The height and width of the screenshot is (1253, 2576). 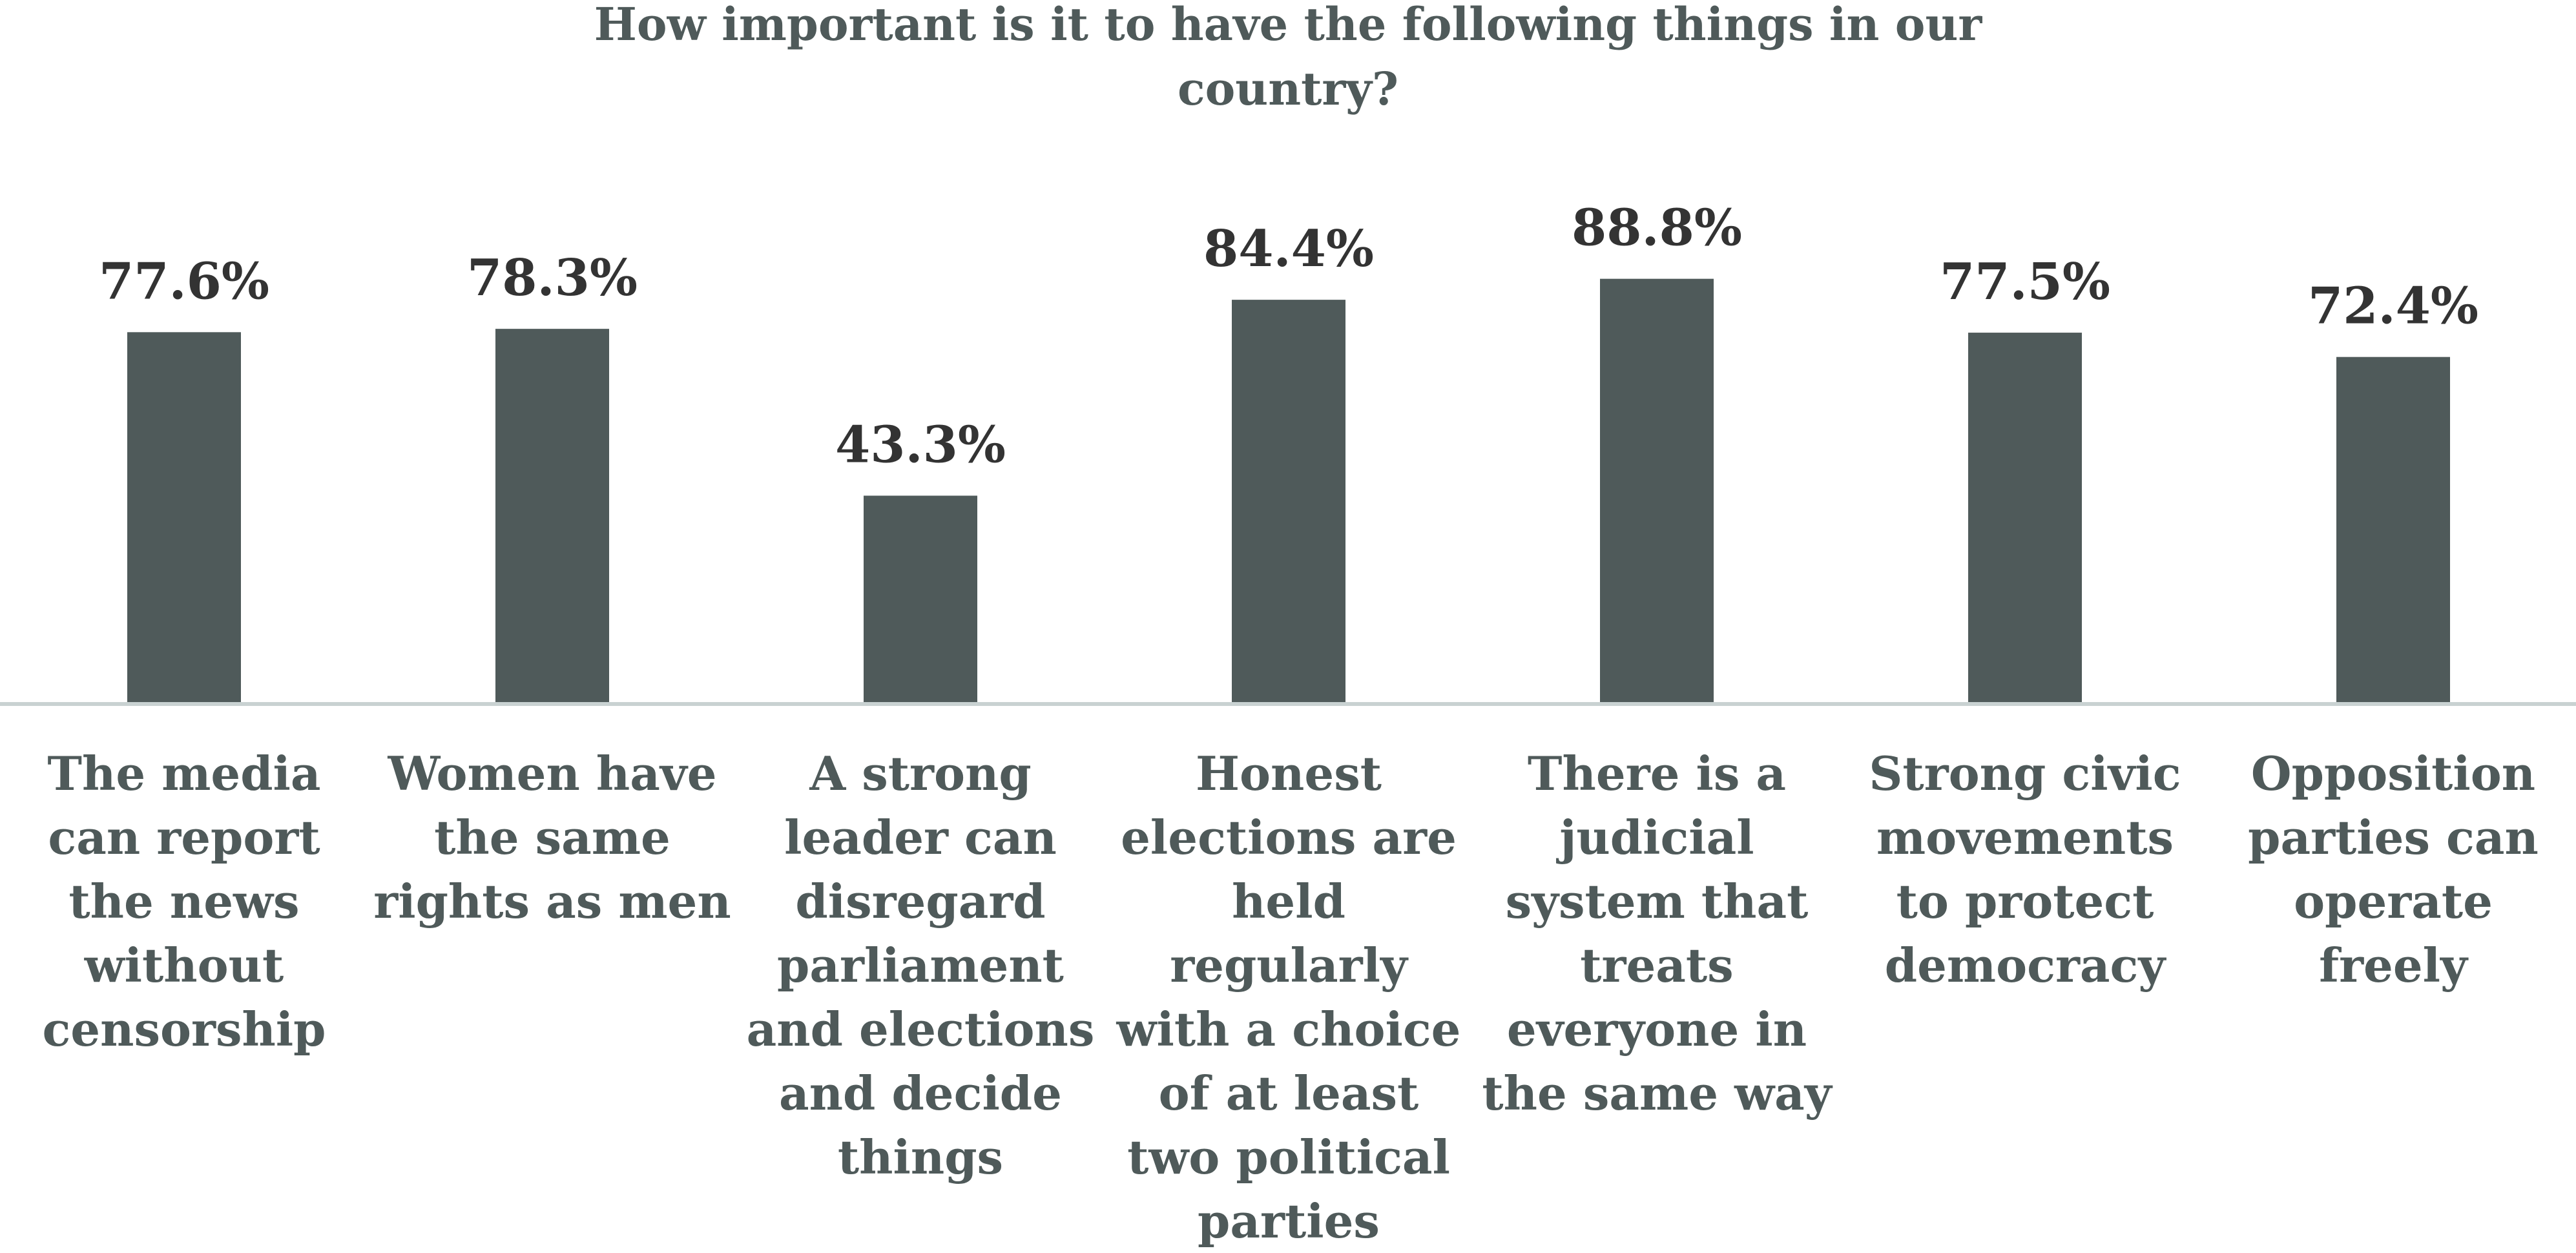 What do you see at coordinates (920, 444) in the screenshot?
I see `bar-value-label: 43.3%` at bounding box center [920, 444].